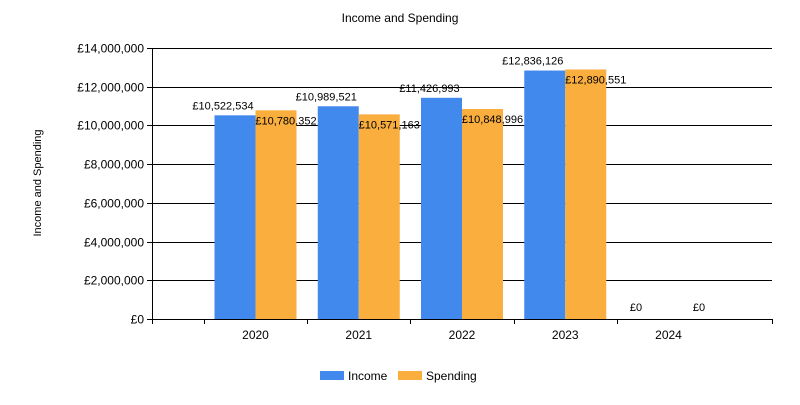 The height and width of the screenshot is (405, 800). Describe the element at coordinates (358, 335) in the screenshot. I see `x-tick-label: 2021` at that location.